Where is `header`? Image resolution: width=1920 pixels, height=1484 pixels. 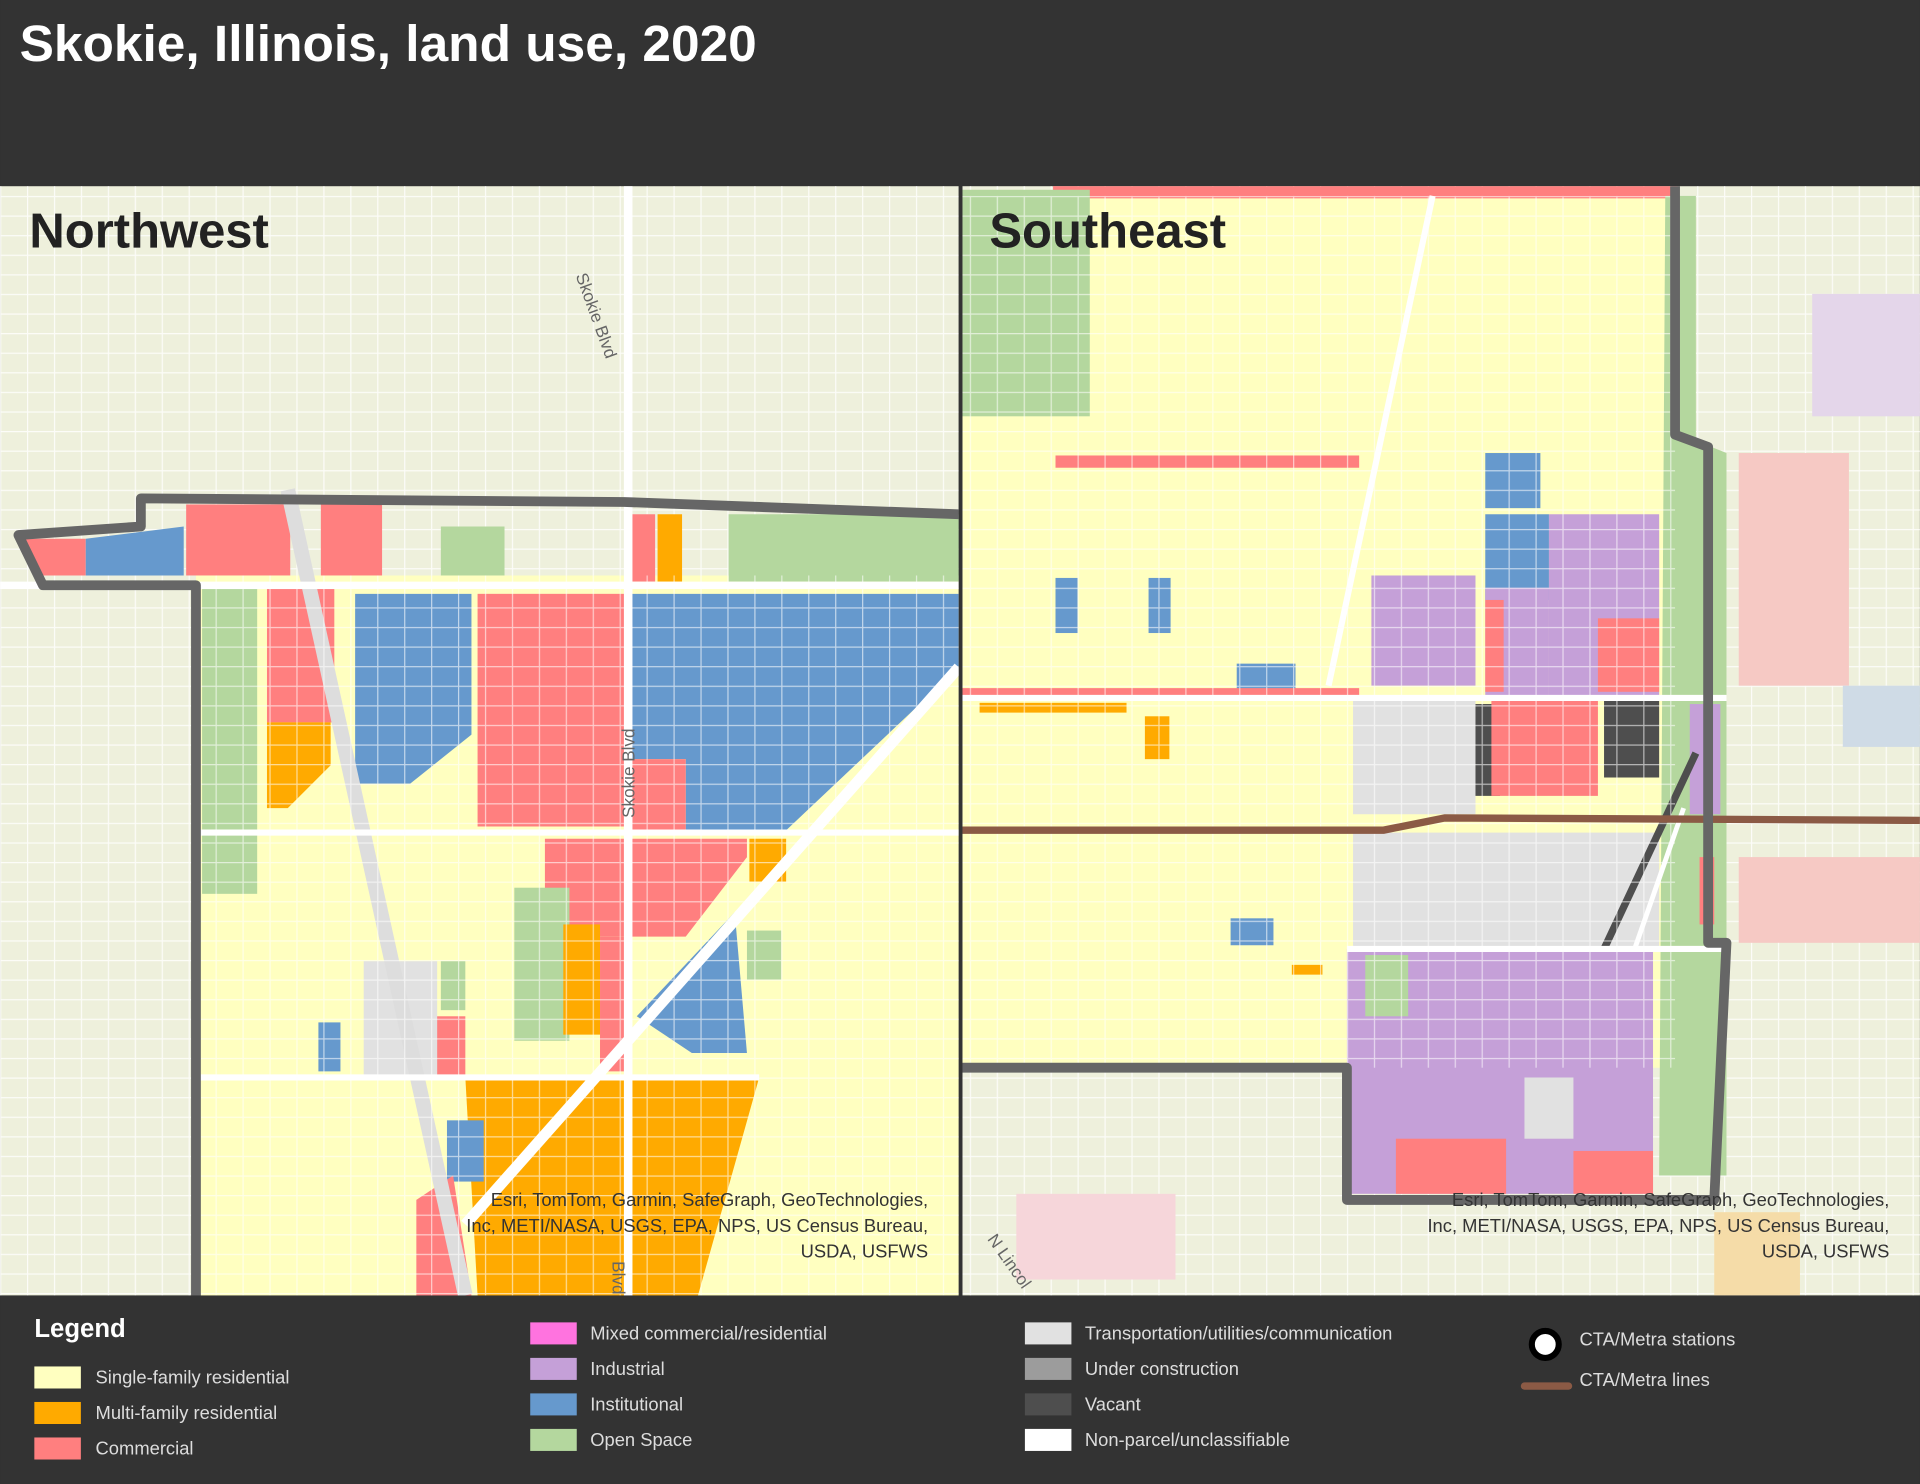
header is located at coordinates (960, 93).